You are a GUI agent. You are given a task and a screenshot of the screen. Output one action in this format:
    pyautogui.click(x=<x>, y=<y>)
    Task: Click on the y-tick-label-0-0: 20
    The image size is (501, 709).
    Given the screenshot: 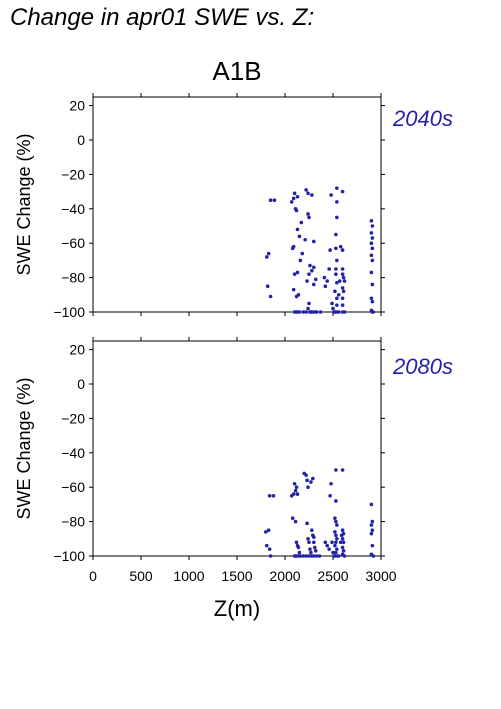 What is the action you would take?
    pyautogui.click(x=77, y=106)
    